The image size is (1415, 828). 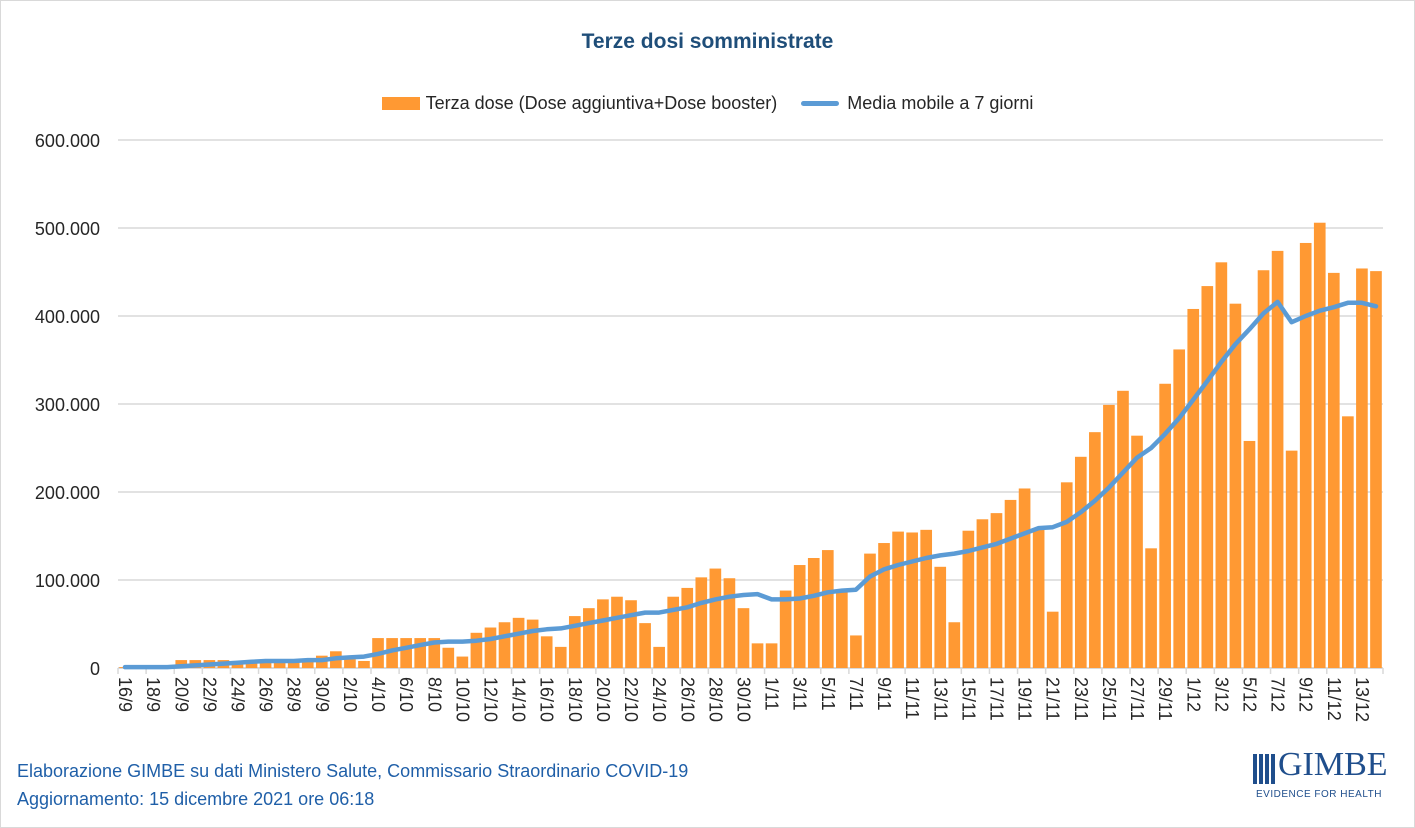 What do you see at coordinates (1165, 699) in the screenshot?
I see `x-tick-label: 29/11` at bounding box center [1165, 699].